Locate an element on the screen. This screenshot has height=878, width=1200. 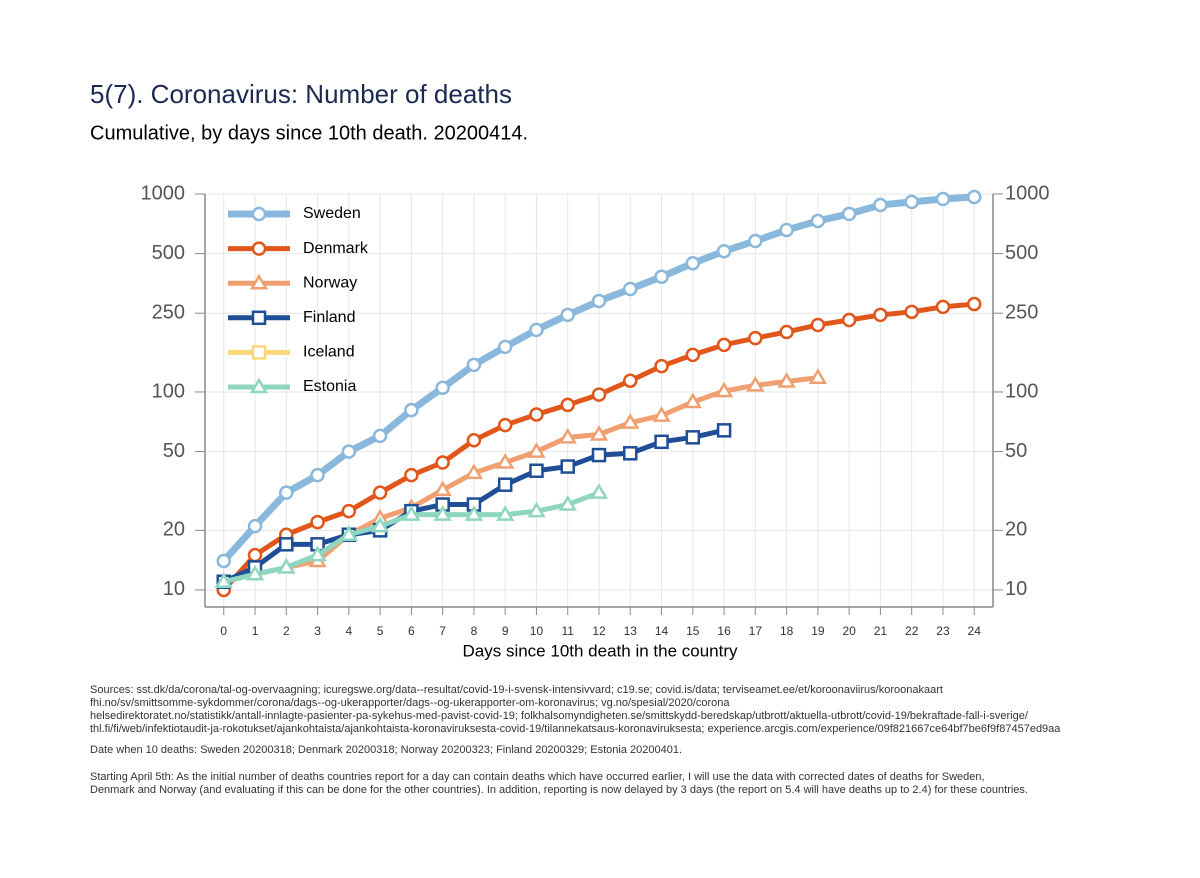
x-tick-label: 13 is located at coordinates (631, 631).